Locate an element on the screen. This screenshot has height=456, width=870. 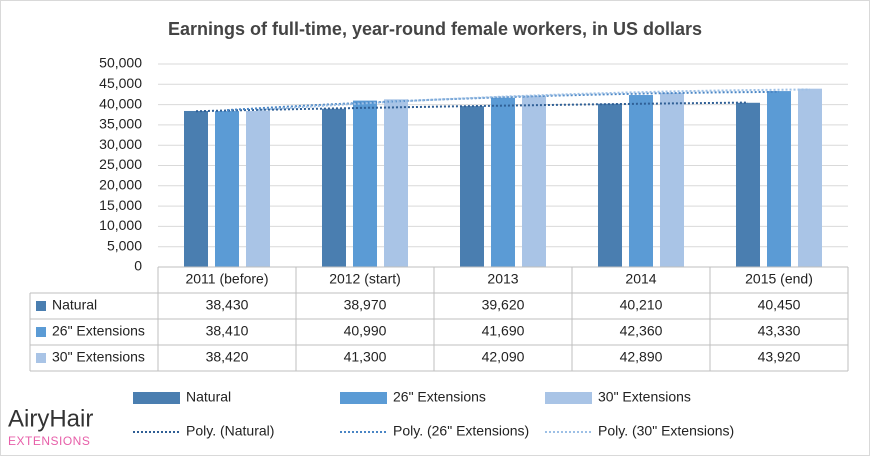
y-tick-label: 20,000 is located at coordinates (120, 185).